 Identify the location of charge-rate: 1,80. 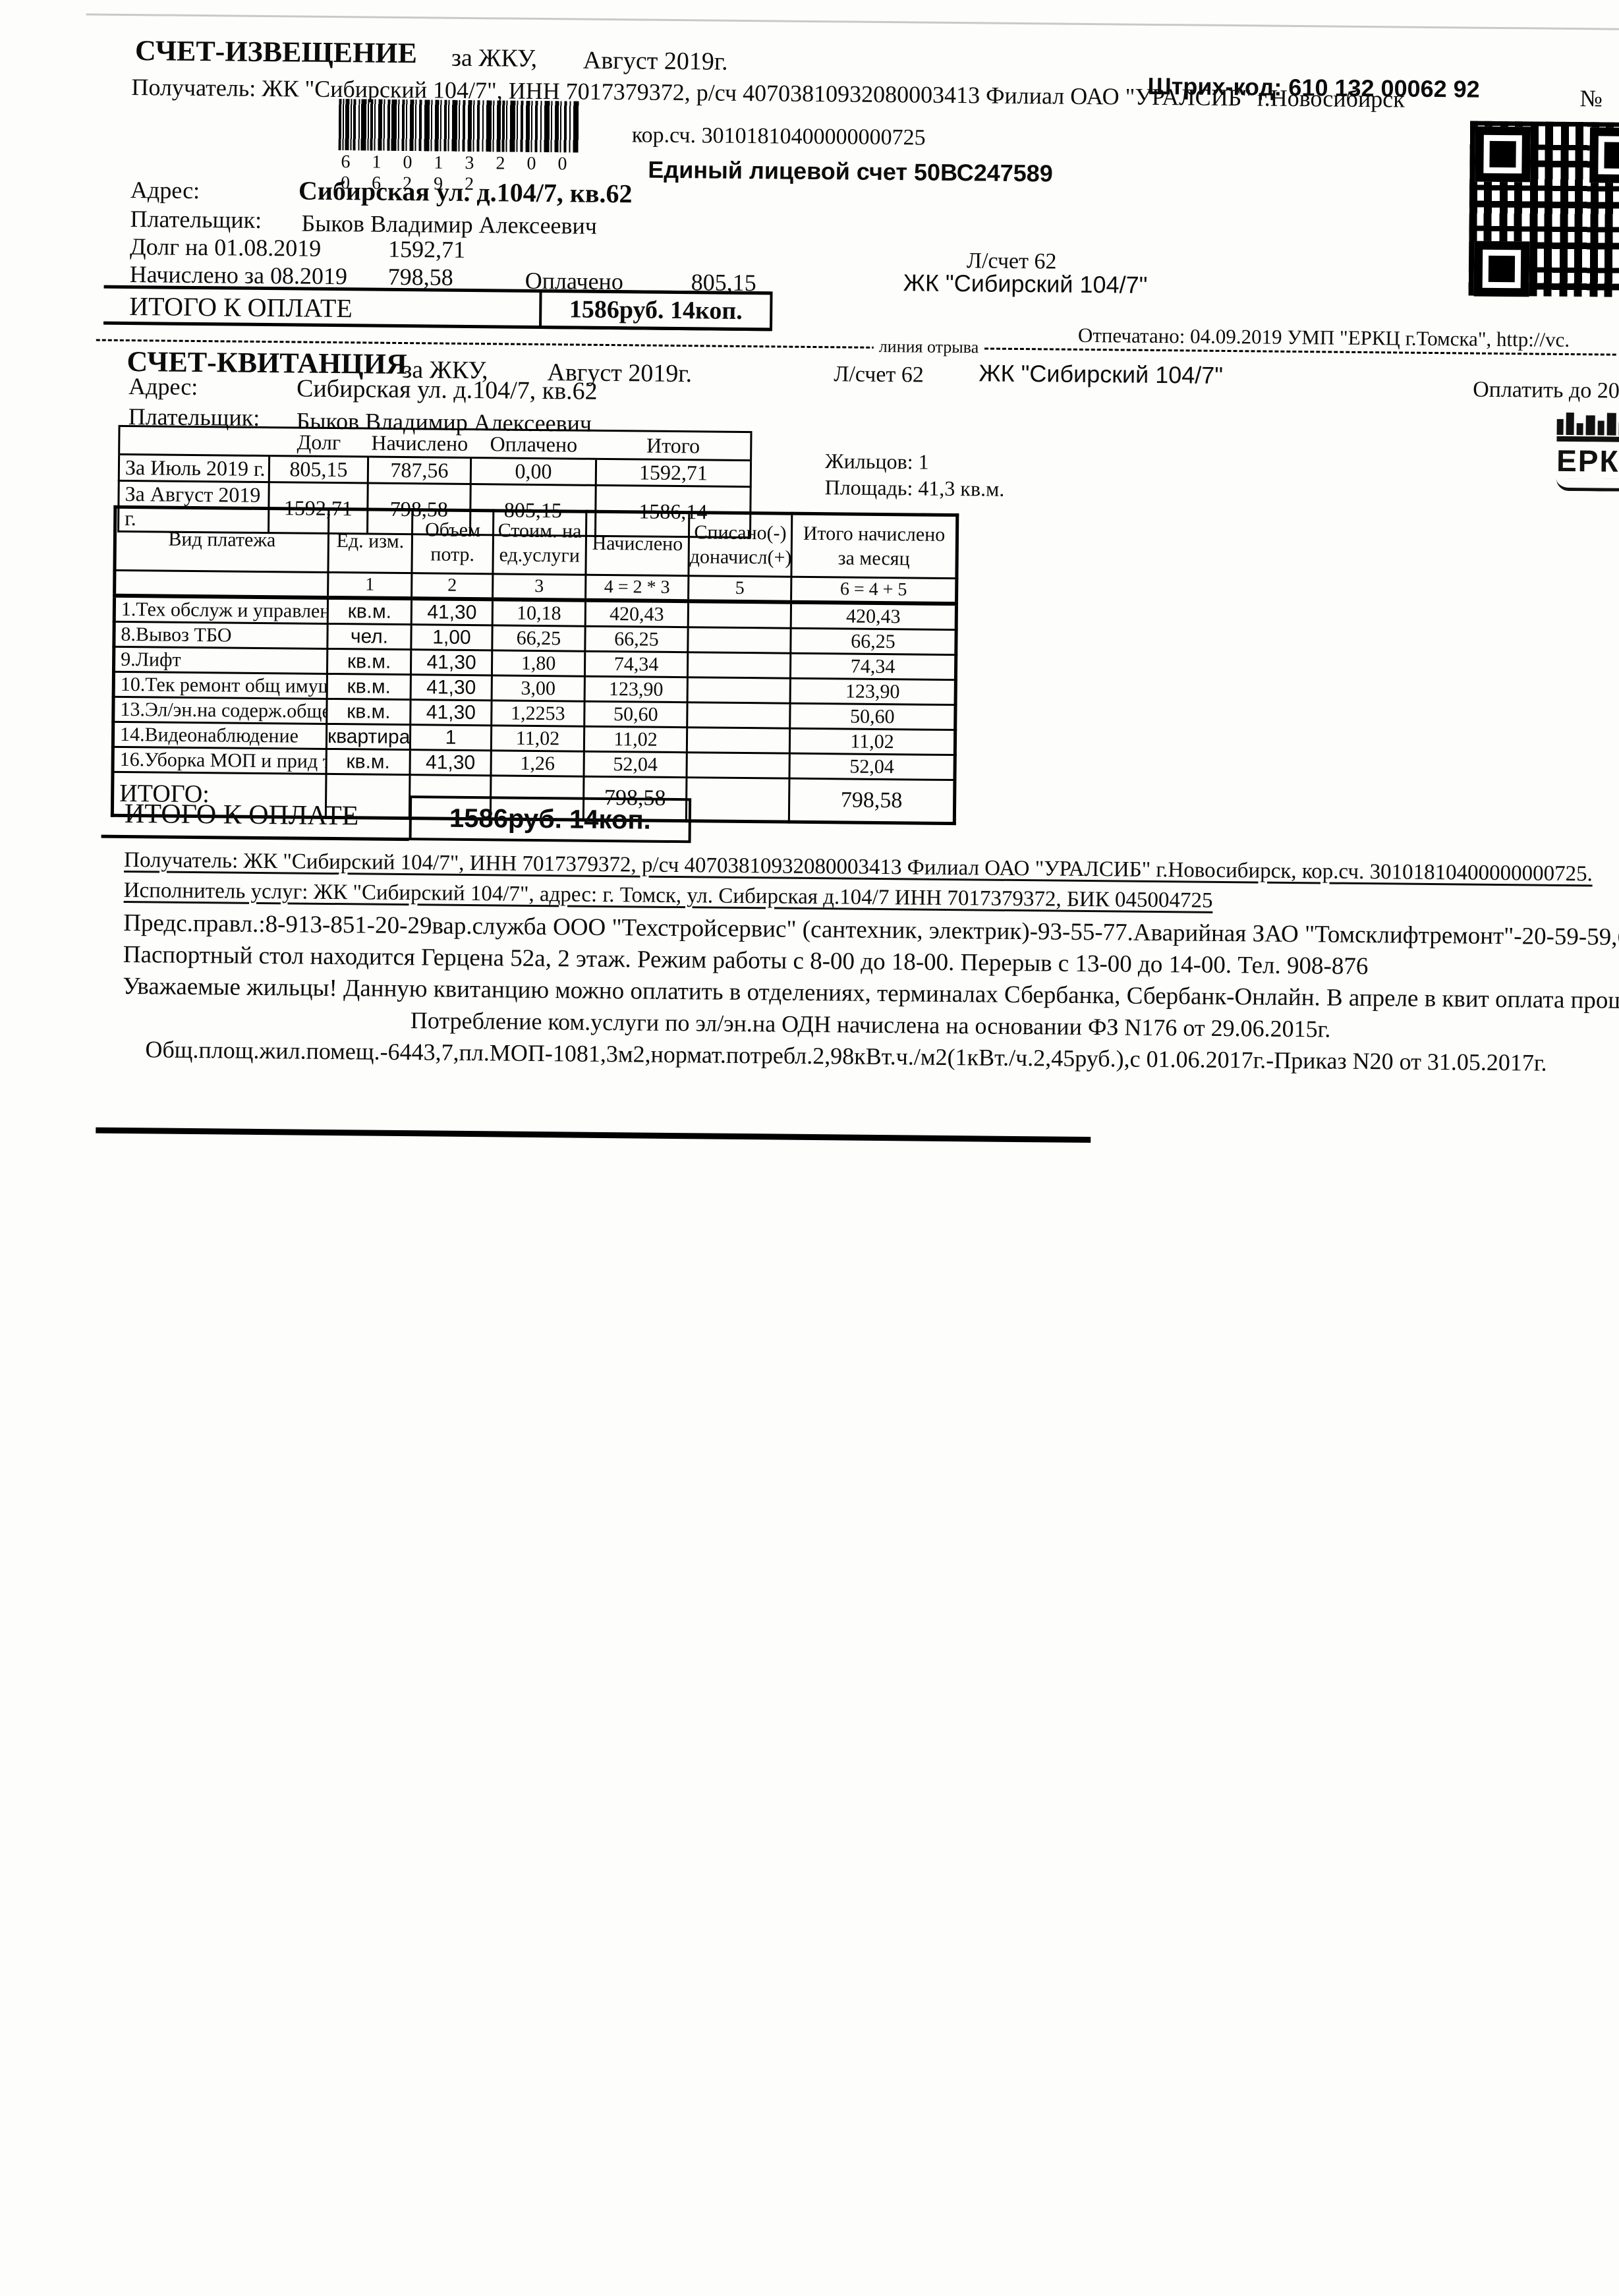
(538, 663).